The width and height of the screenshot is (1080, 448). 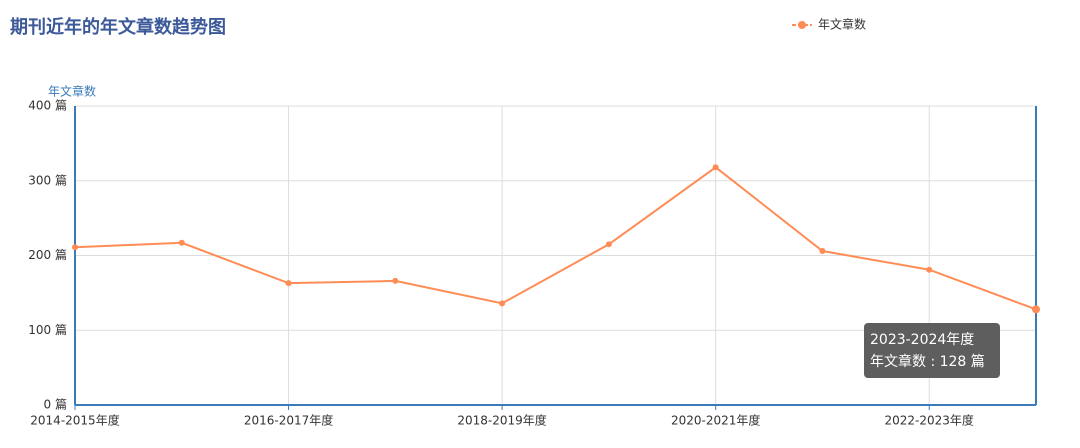 I want to click on x-tick-label: 2018-2019年度, so click(x=501, y=420).